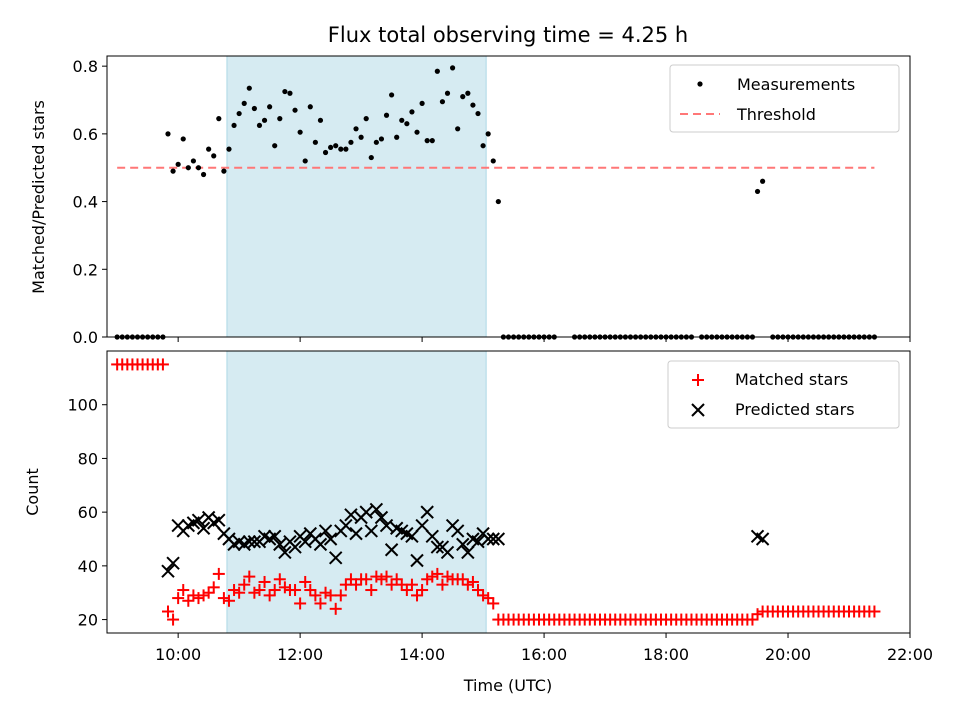 This screenshot has width=960, height=720. I want to click on x-tick-label: 12:00, so click(300, 654).